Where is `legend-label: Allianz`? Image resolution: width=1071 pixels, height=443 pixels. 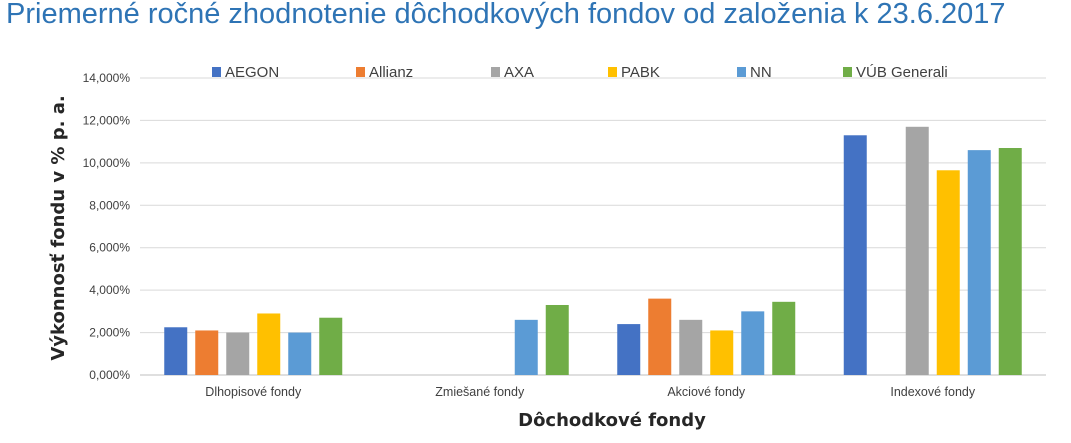
legend-label: Allianz is located at coordinates (391, 72).